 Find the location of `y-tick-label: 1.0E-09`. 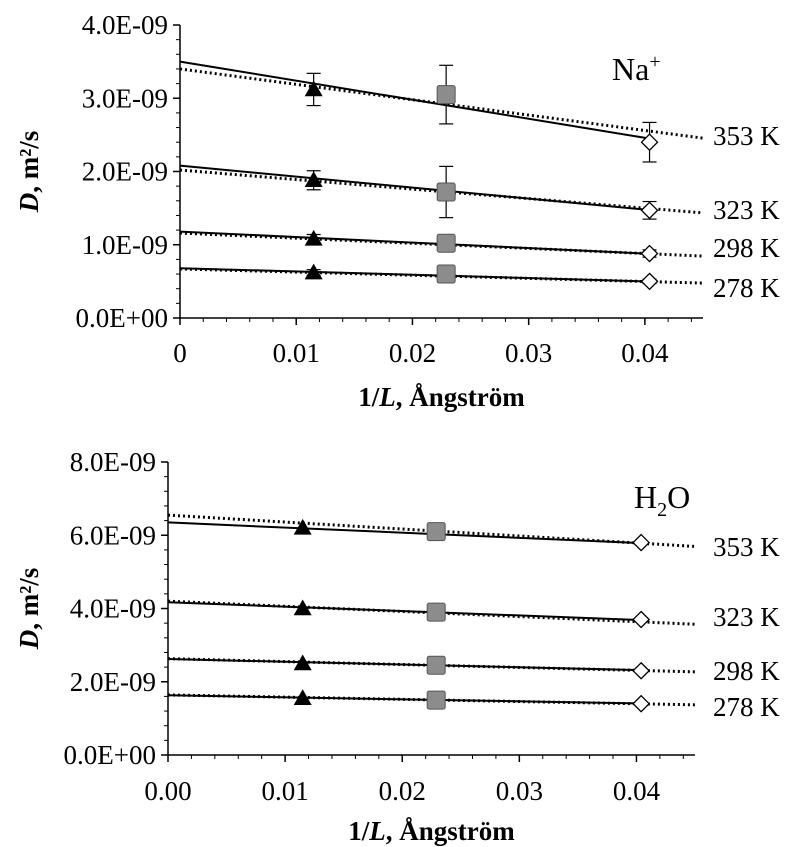

y-tick-label: 1.0E-09 is located at coordinates (125, 245).